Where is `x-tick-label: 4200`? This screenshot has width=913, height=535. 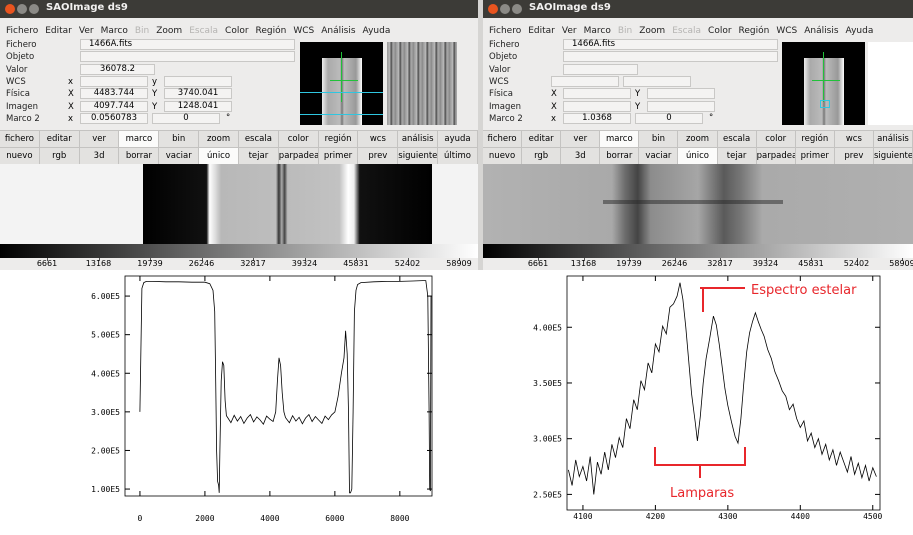 x-tick-label: 4200 is located at coordinates (655, 516).